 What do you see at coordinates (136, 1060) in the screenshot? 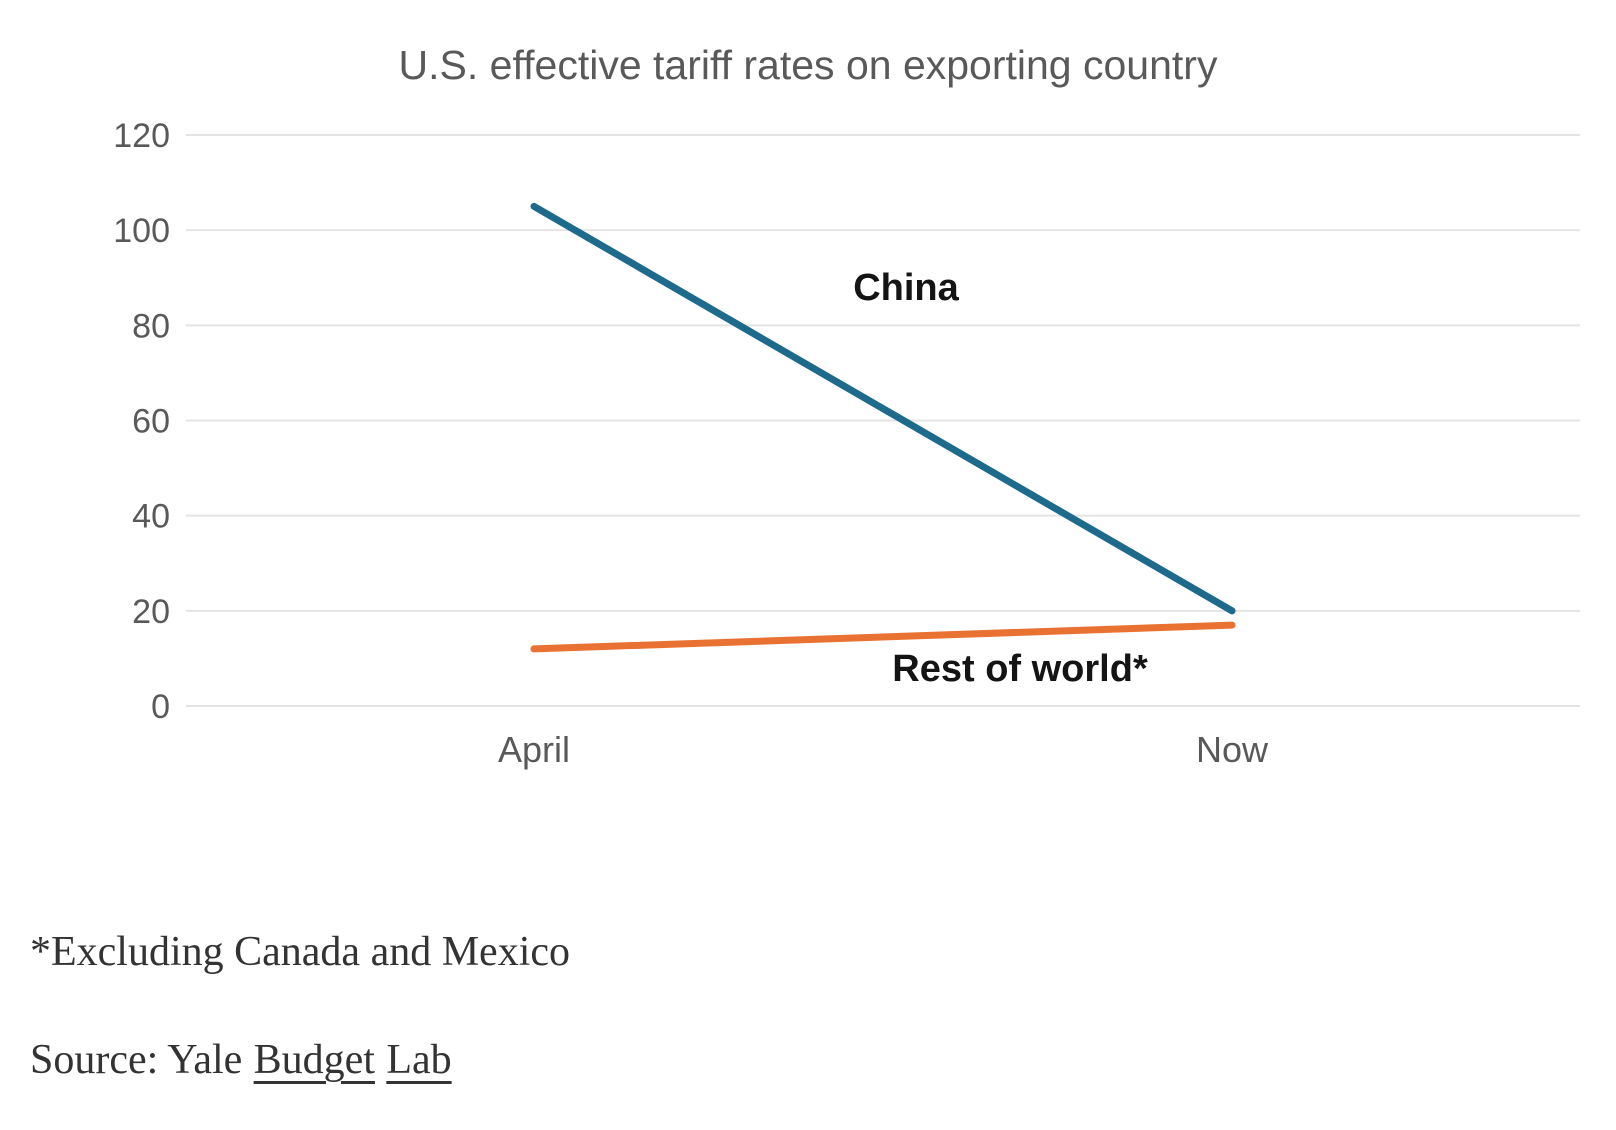
I see `source-prefix: Source: Yale` at bounding box center [136, 1060].